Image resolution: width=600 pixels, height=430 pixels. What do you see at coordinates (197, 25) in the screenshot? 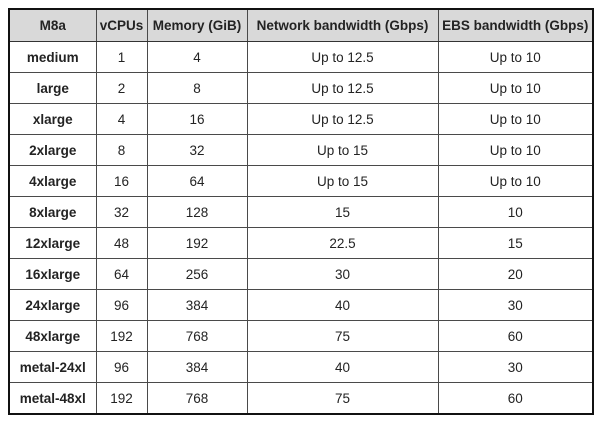
I see `column-header: Memory (GiB)` at bounding box center [197, 25].